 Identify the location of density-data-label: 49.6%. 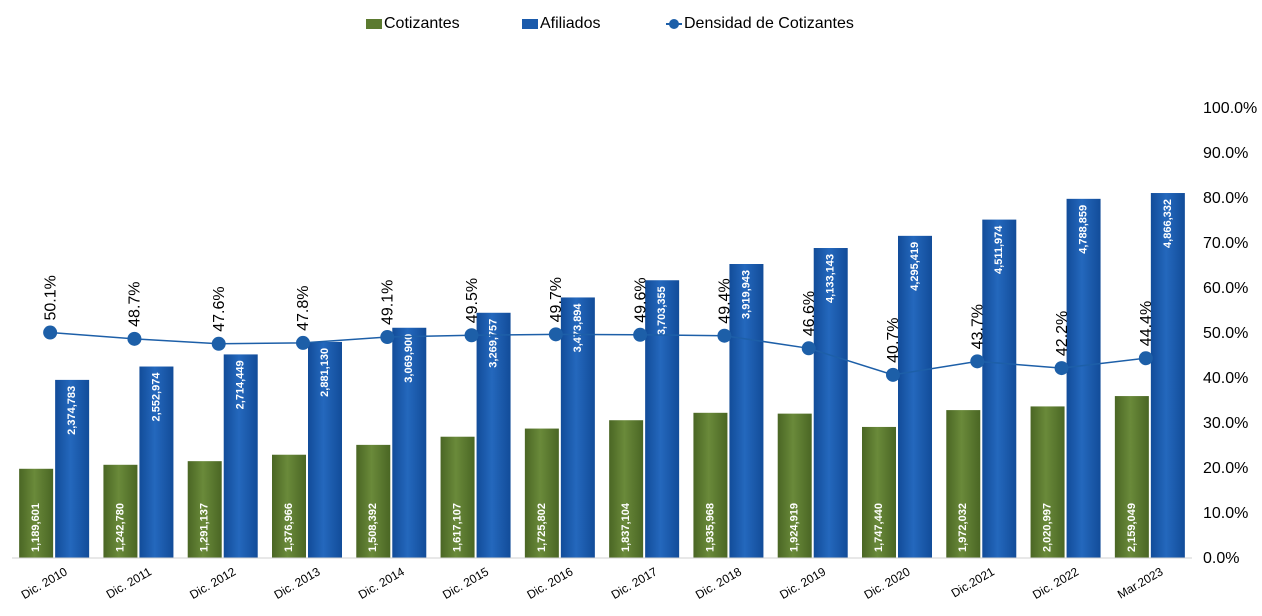
(640, 299).